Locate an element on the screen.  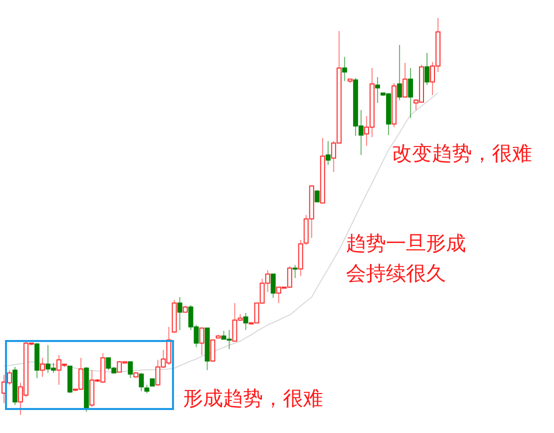
annotation: 会持续很久 is located at coordinates (396, 273).